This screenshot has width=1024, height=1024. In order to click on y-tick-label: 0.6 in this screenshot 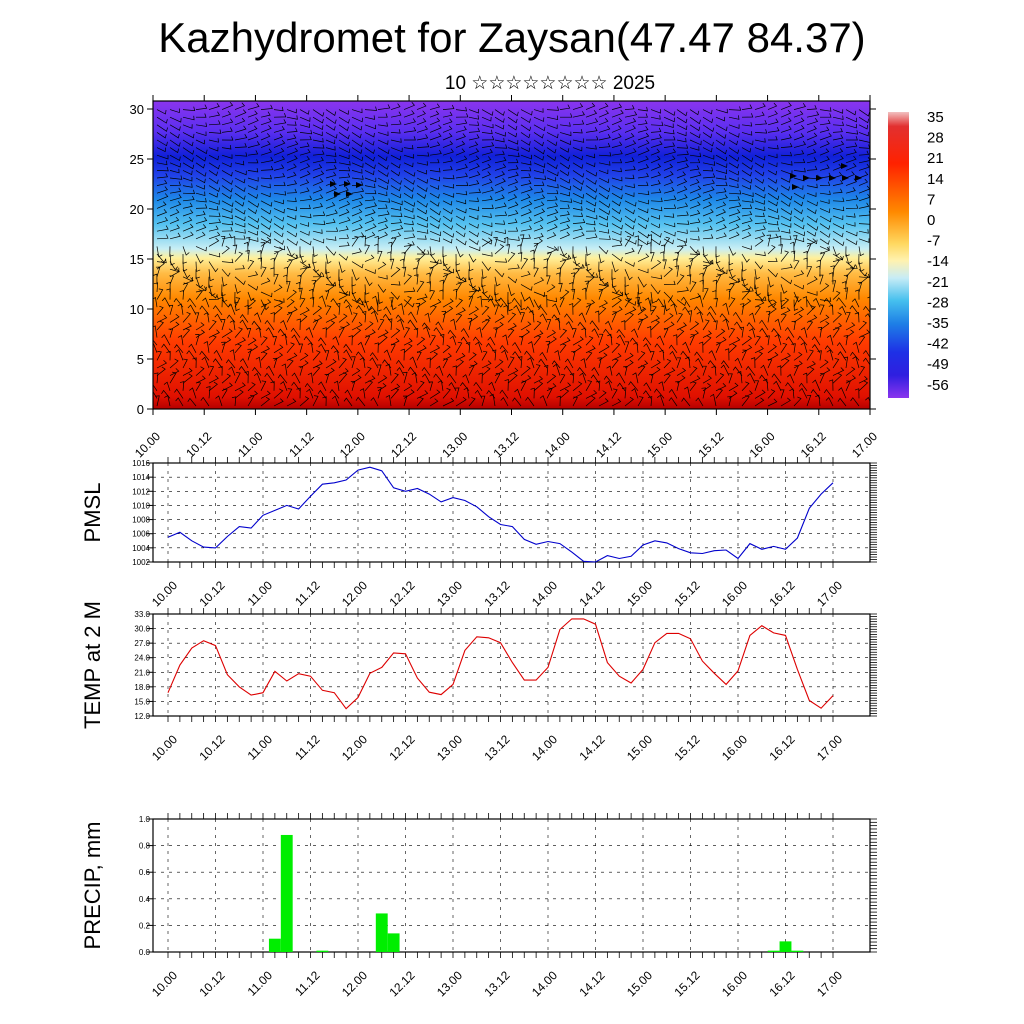, I will do `click(145, 872)`.